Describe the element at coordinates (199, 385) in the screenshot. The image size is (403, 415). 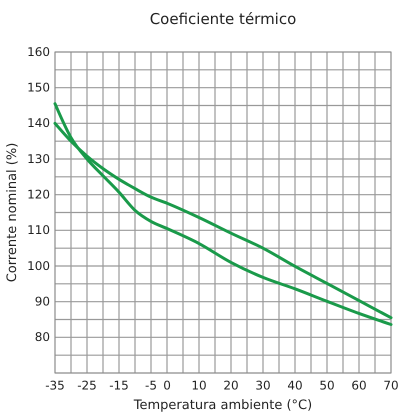
I see `x-tick-label: 10` at that location.